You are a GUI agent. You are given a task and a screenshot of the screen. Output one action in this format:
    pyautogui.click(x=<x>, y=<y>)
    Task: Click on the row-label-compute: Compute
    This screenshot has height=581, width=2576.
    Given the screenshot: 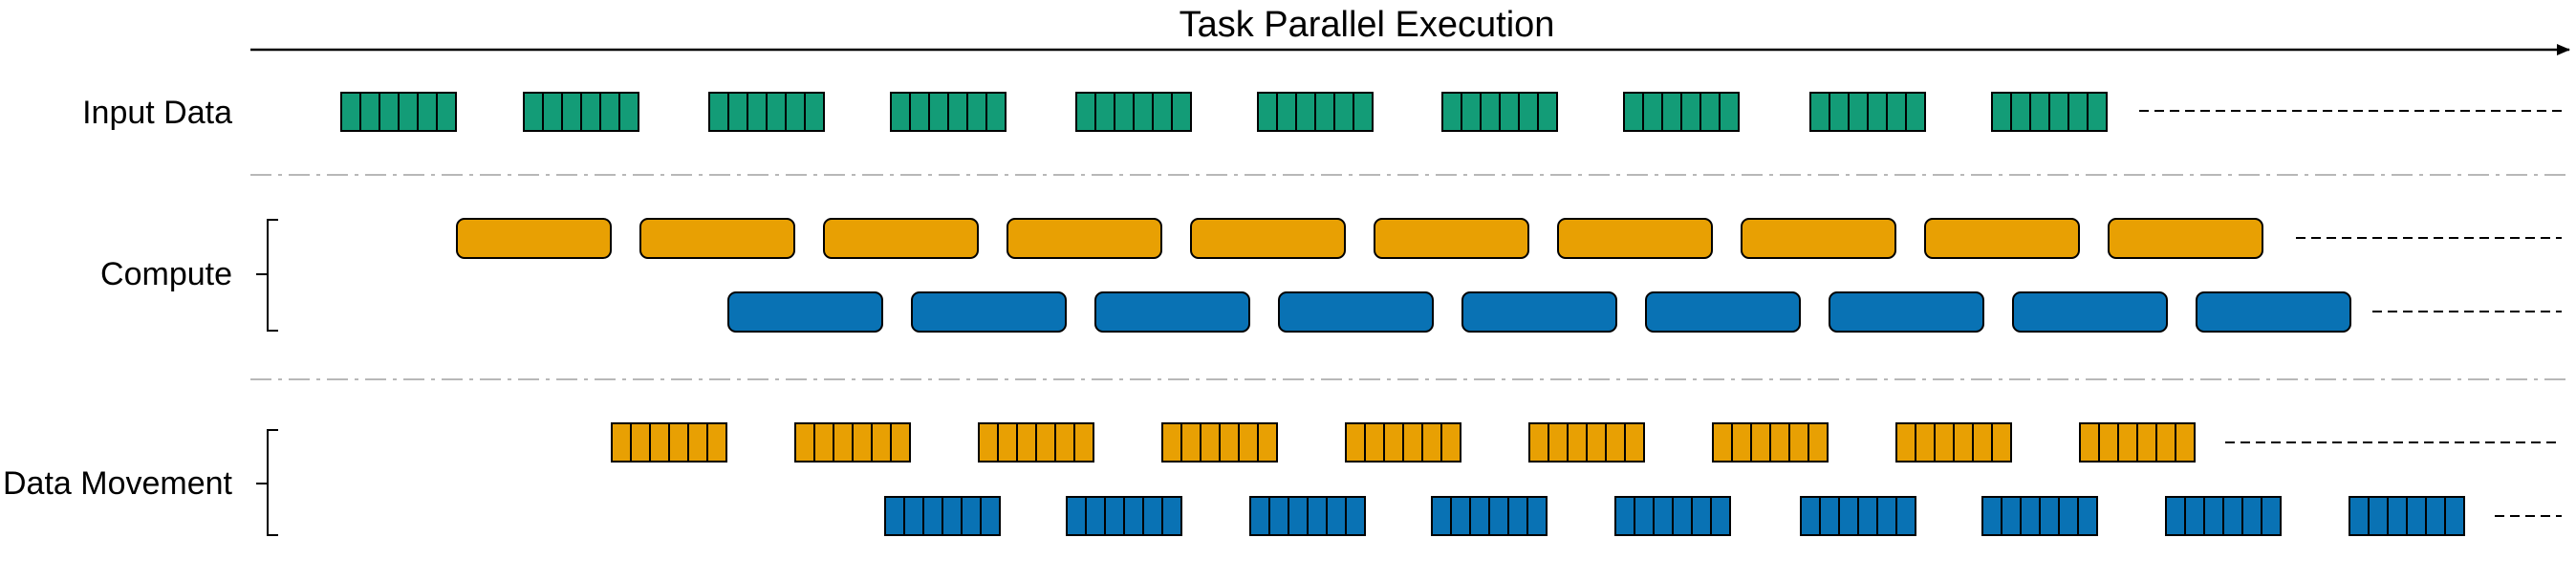 What is the action you would take?
    pyautogui.click(x=166, y=274)
    